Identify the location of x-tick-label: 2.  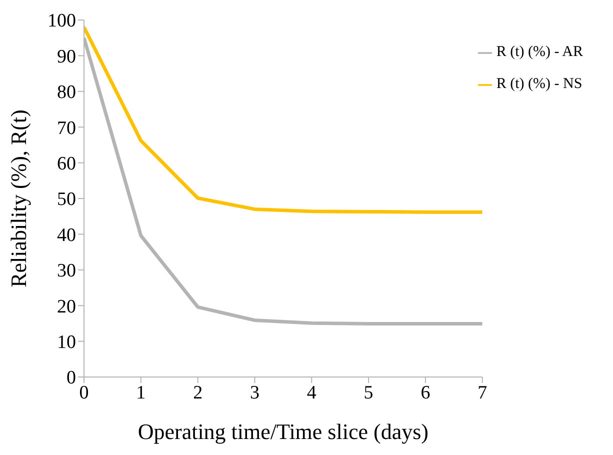
(198, 393).